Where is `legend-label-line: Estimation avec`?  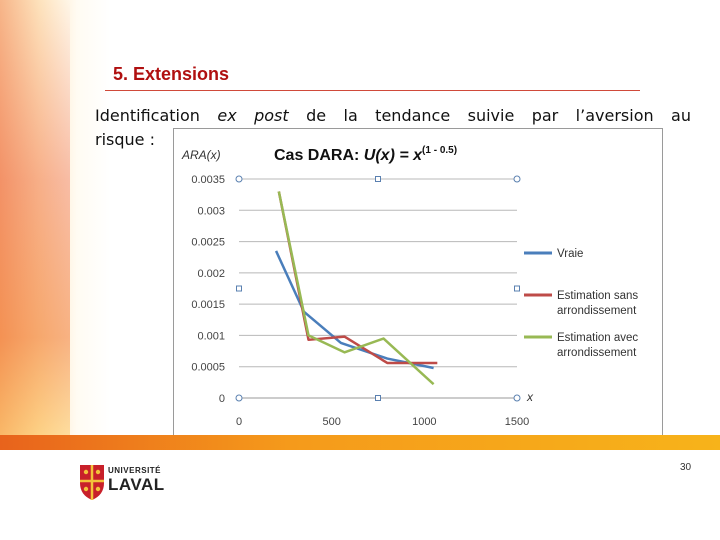
legend-label-line: Estimation avec is located at coordinates (597, 338).